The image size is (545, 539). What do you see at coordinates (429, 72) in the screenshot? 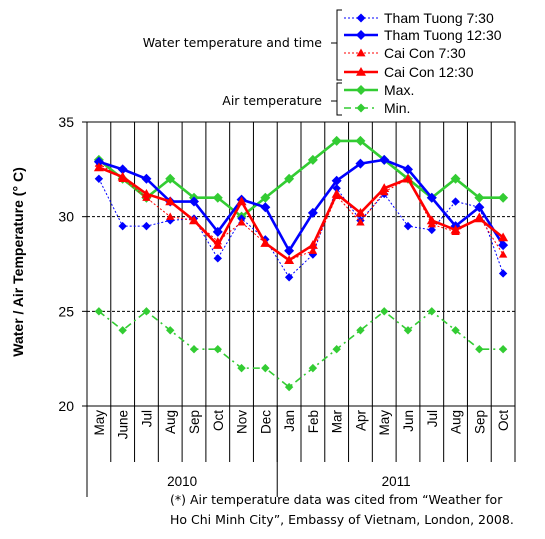
I see `legend-label: Cai Con 12:30` at bounding box center [429, 72].